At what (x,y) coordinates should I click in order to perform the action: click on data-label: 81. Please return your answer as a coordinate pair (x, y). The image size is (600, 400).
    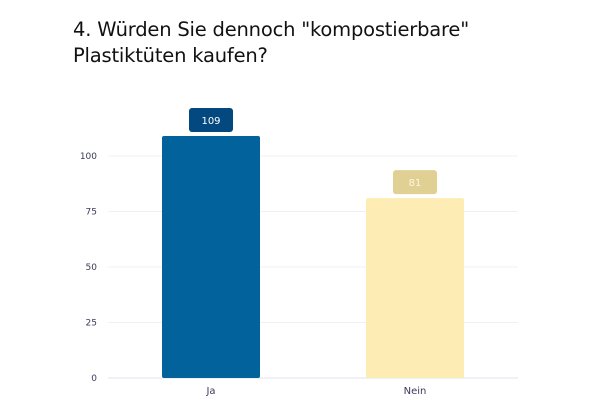
    Looking at the image, I should click on (415, 183).